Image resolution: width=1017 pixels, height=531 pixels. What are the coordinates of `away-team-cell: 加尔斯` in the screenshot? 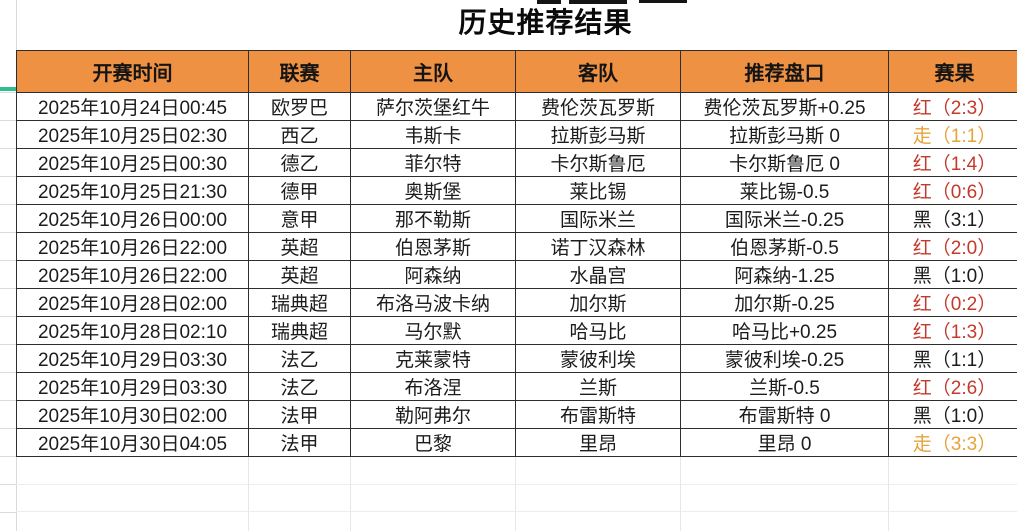 It's located at (598, 302).